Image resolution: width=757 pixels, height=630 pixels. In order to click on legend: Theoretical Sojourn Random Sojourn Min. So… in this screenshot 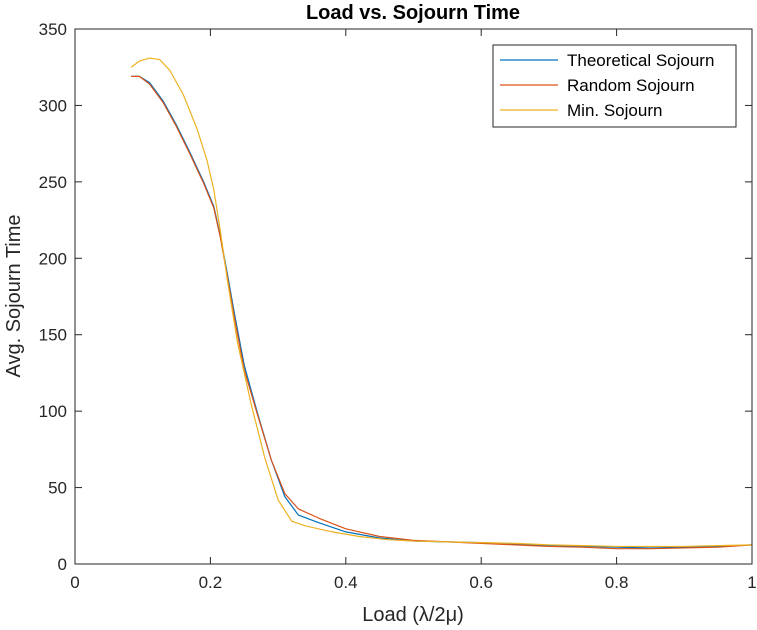, I will do `click(614, 86)`.